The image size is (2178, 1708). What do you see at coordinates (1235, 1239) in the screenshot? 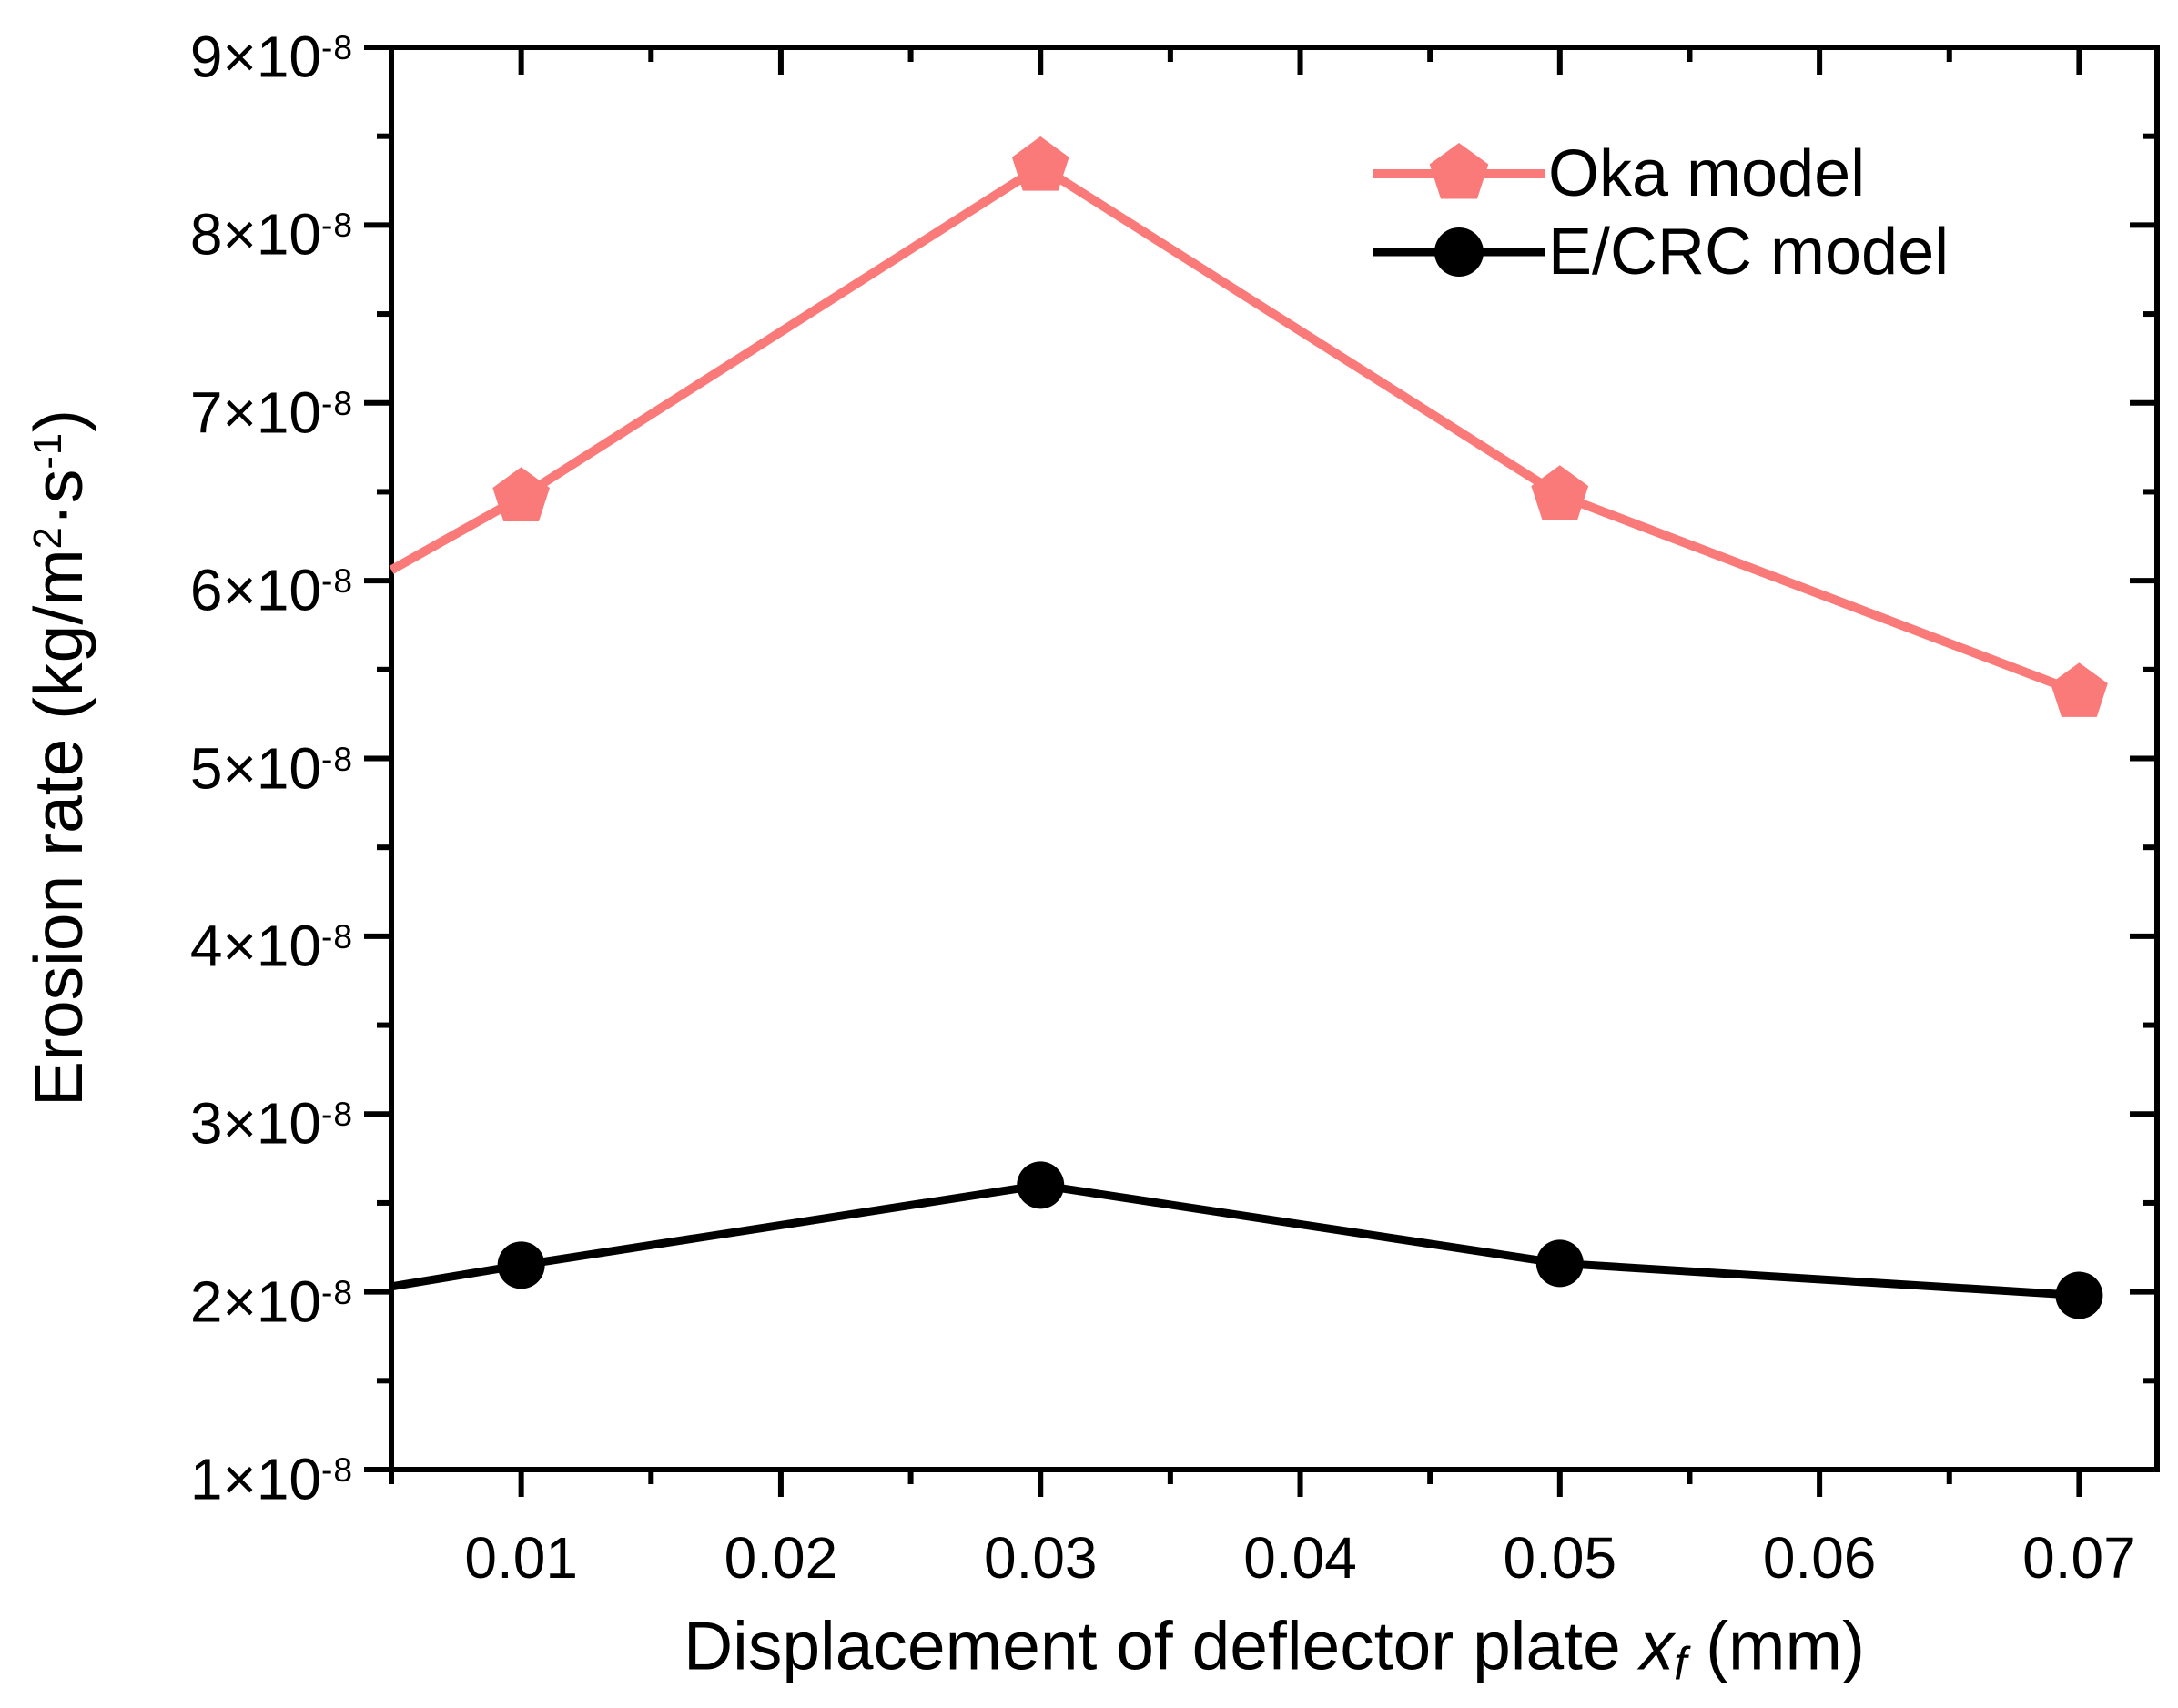
I see `e-crc-model-series-line` at bounding box center [1235, 1239].